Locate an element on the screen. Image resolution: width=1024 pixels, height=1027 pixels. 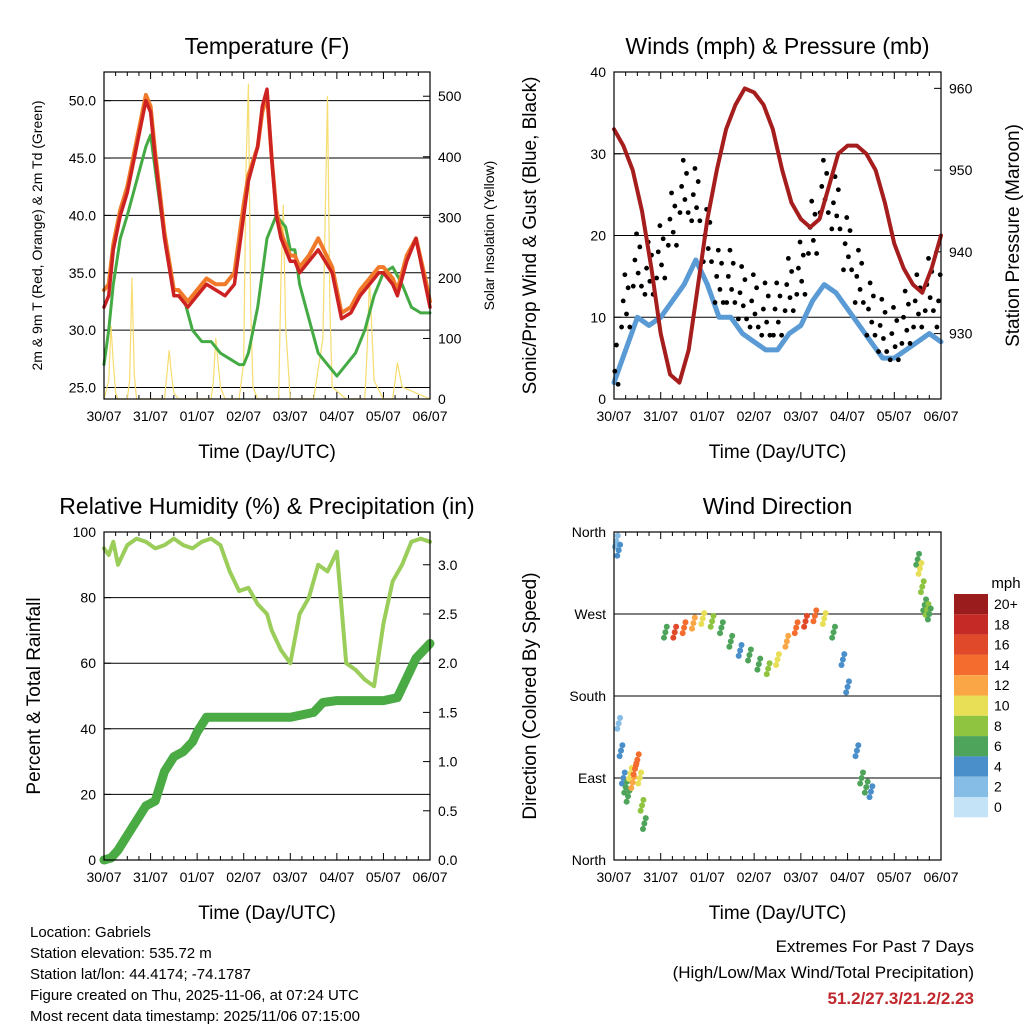
winddir-xtick-label: 04/07 is located at coordinates (847, 877).